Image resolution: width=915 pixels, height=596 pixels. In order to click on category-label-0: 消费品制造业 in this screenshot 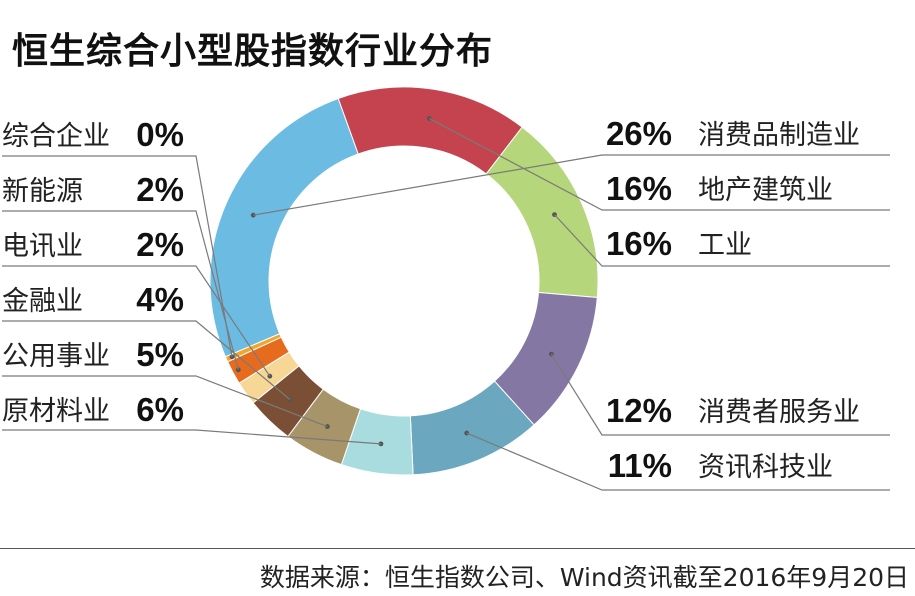, I will do `click(779, 135)`.